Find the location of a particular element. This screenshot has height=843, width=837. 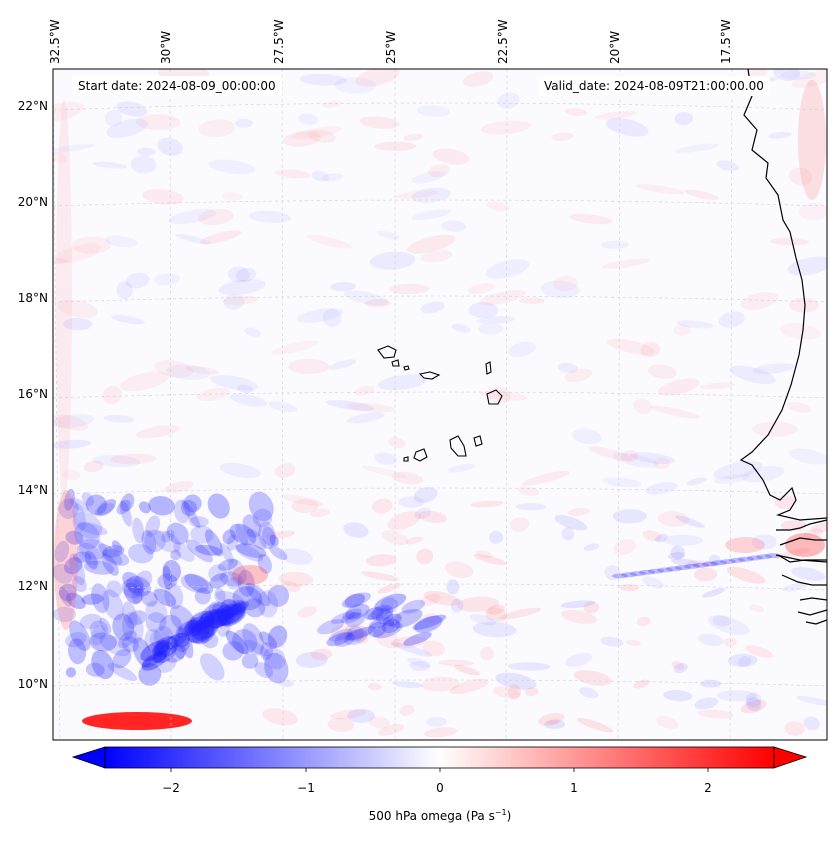

senegal-gambia-coast is located at coordinates (801, 558).